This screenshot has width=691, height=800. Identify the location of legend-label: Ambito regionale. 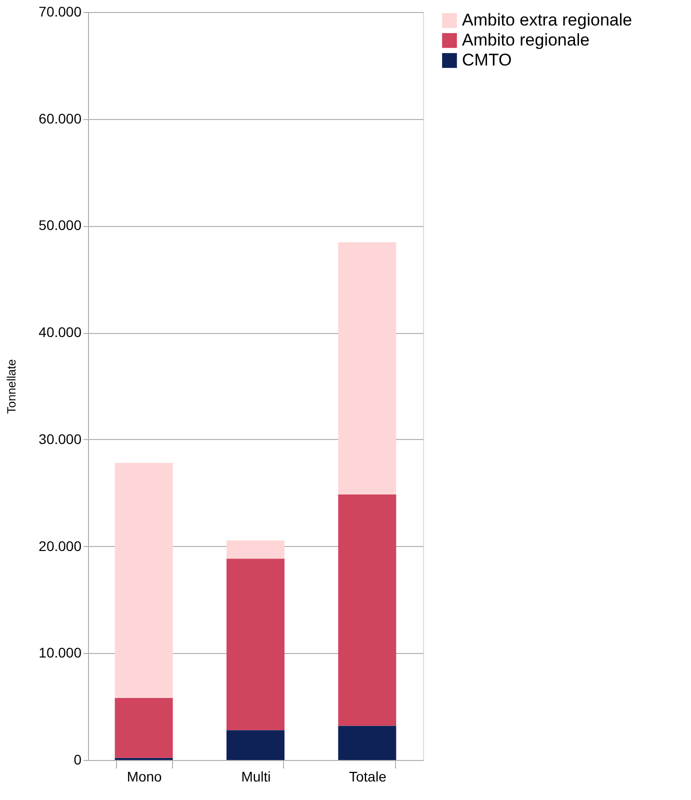
(526, 40).